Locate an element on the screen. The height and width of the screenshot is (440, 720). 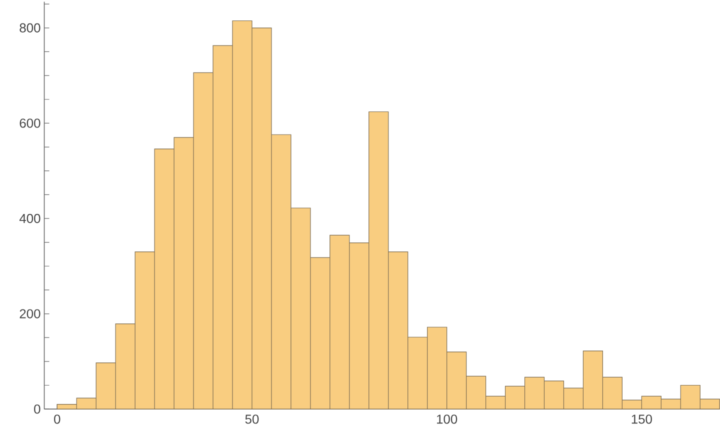
y-tick-label: 0 is located at coordinates (37, 409).